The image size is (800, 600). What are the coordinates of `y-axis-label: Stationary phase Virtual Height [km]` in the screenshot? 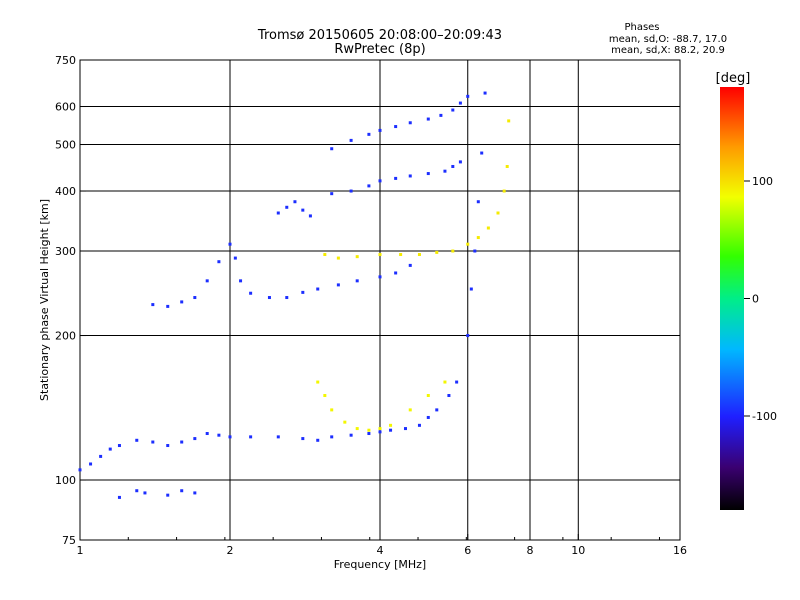 It's located at (44, 300).